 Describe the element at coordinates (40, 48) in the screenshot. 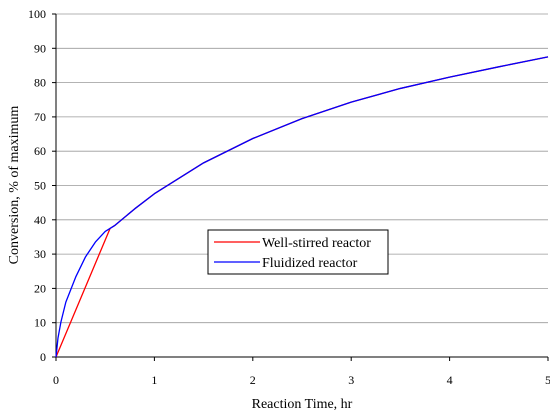

I see `y-tick-label: 90` at that location.